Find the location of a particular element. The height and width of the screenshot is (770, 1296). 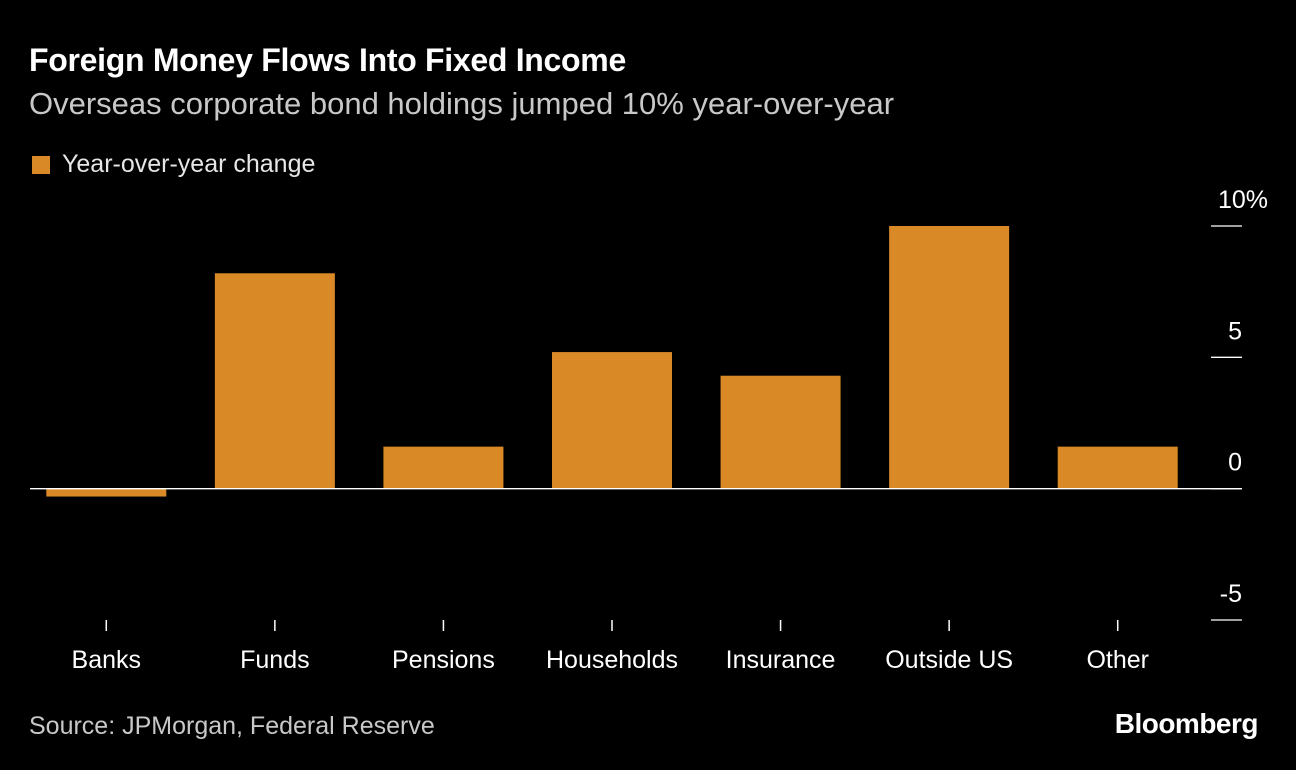

chart-title: Foreign Money Flows Into Fixed Income is located at coordinates (327, 60).